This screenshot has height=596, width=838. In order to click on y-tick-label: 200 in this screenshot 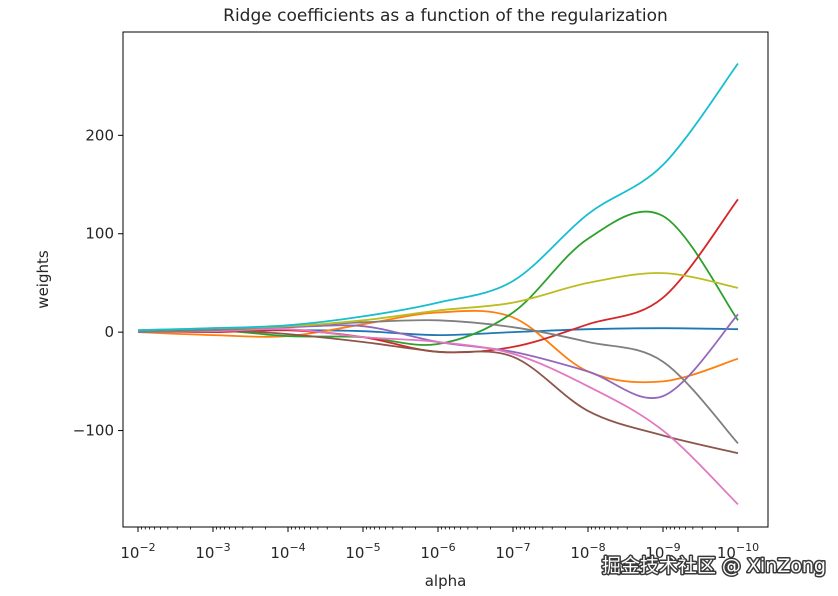, I will do `click(99, 135)`.